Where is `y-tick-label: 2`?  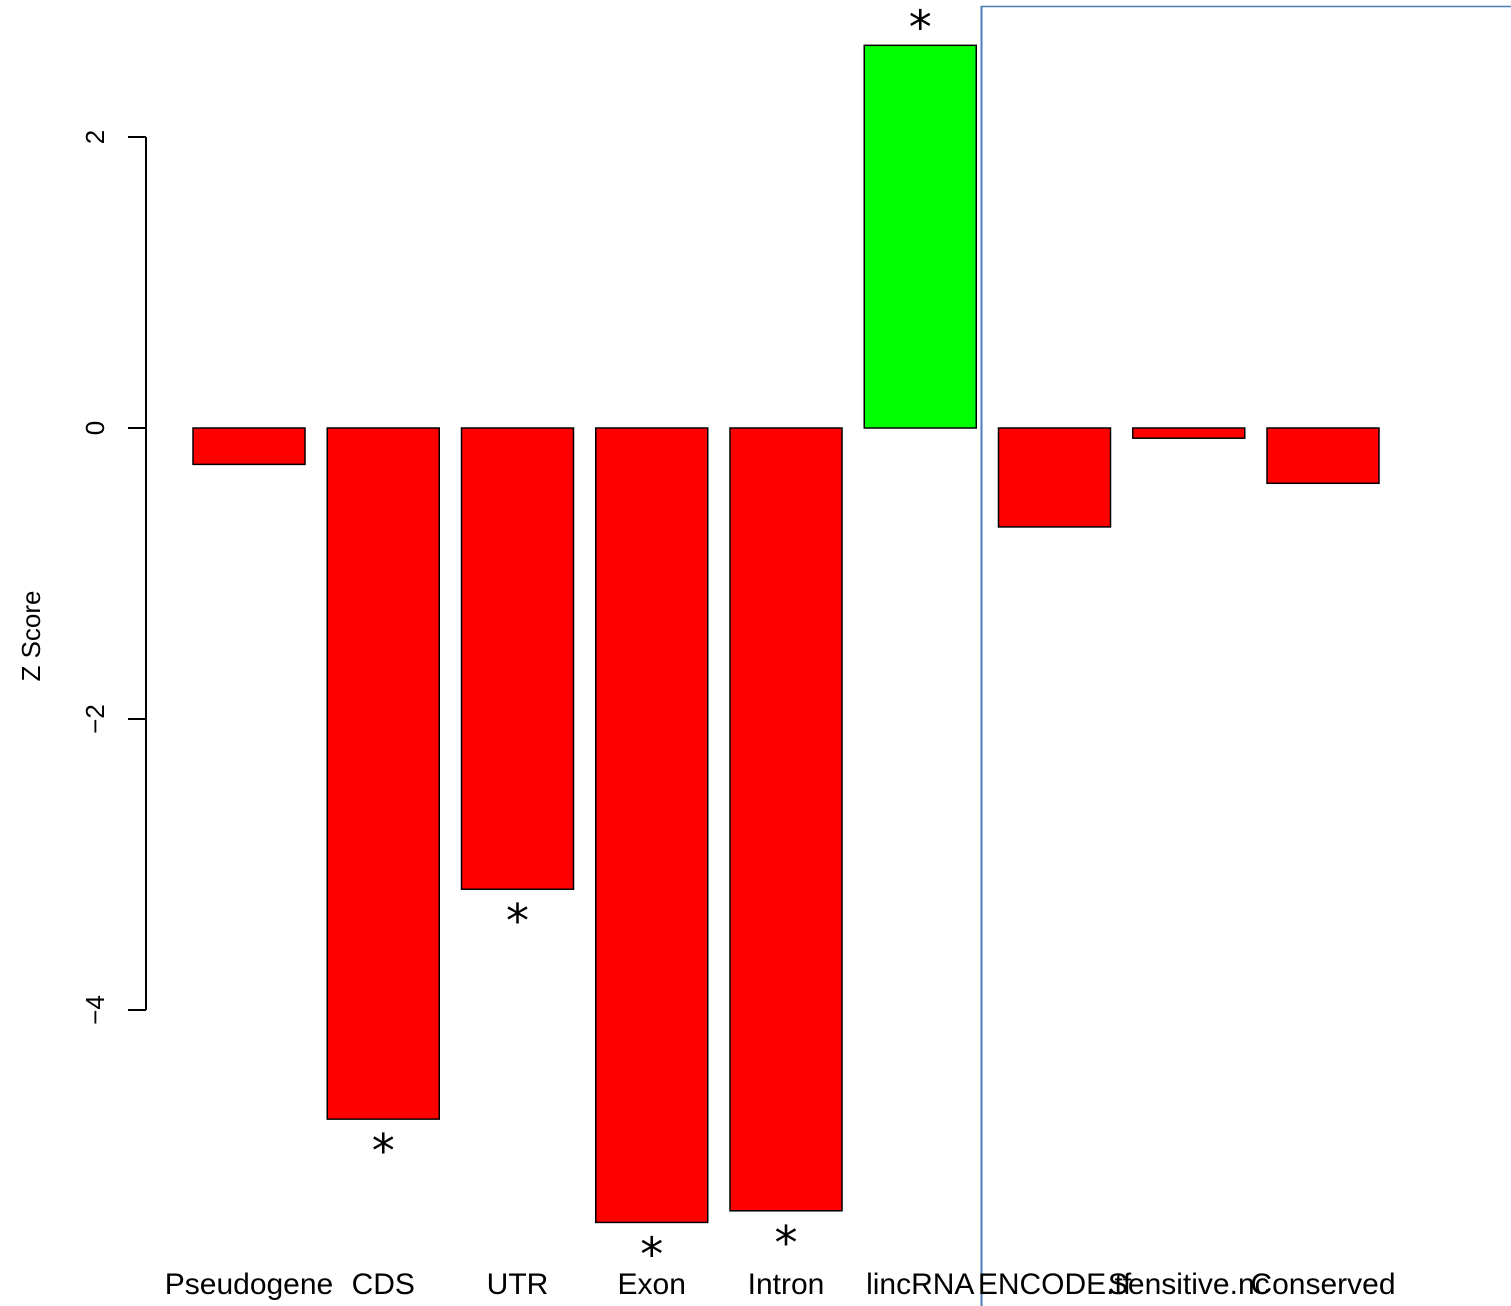 y-tick-label: 2 is located at coordinates (95, 137).